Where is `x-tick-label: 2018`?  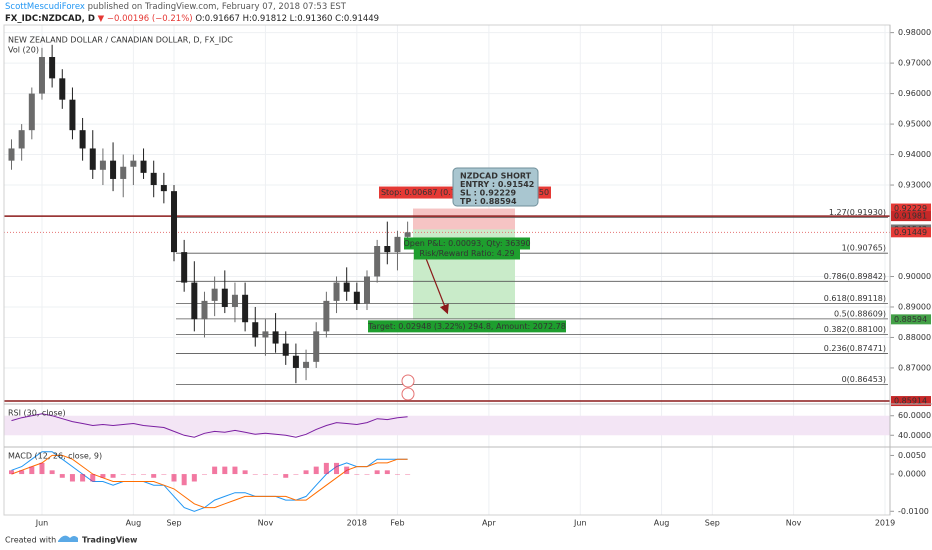 x-tick-label: 2018 is located at coordinates (357, 523).